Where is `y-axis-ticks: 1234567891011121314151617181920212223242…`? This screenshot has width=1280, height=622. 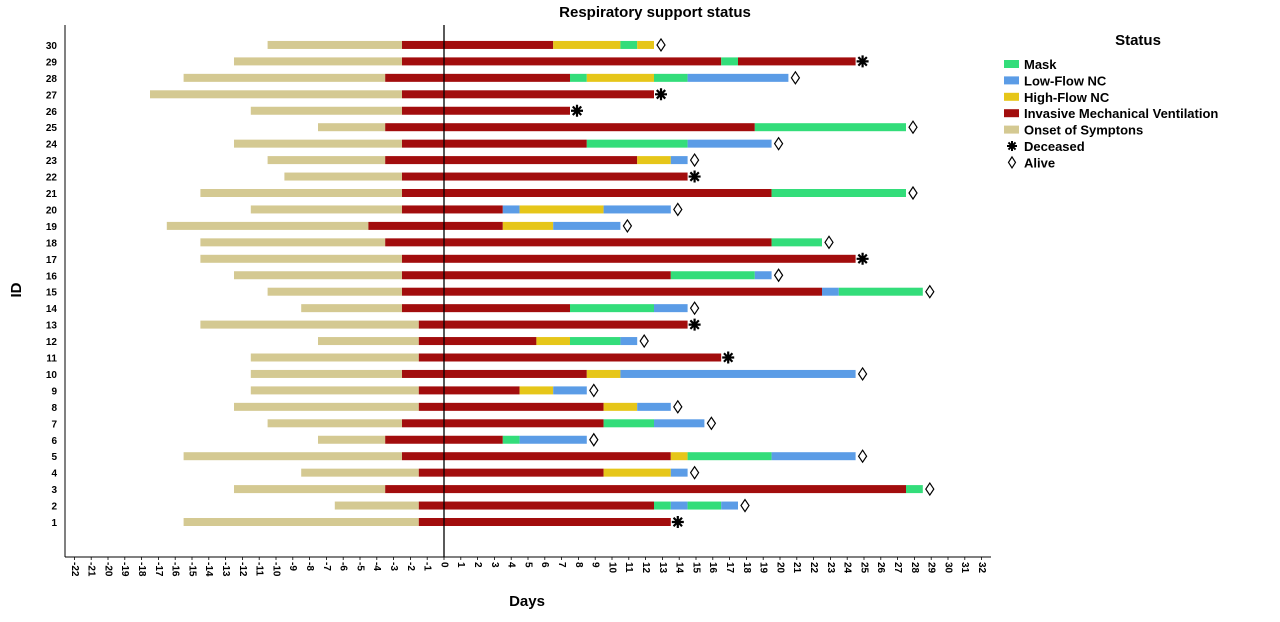
y-axis-ticks: 1234567891011121314151617181920212223242… is located at coordinates (52, 285).